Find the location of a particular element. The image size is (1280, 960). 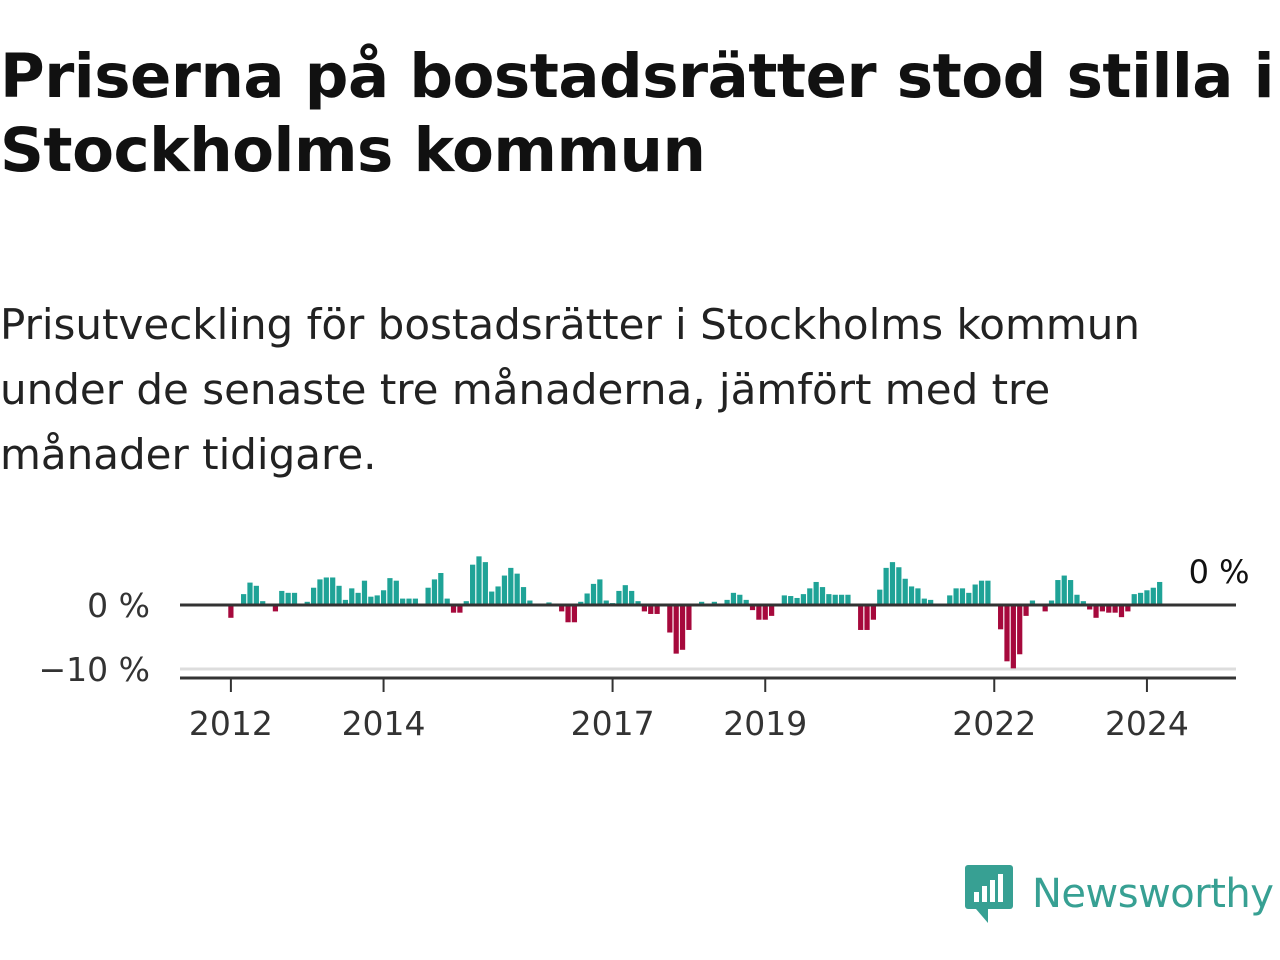

brand-name: Newsworthy is located at coordinates (1153, 894).